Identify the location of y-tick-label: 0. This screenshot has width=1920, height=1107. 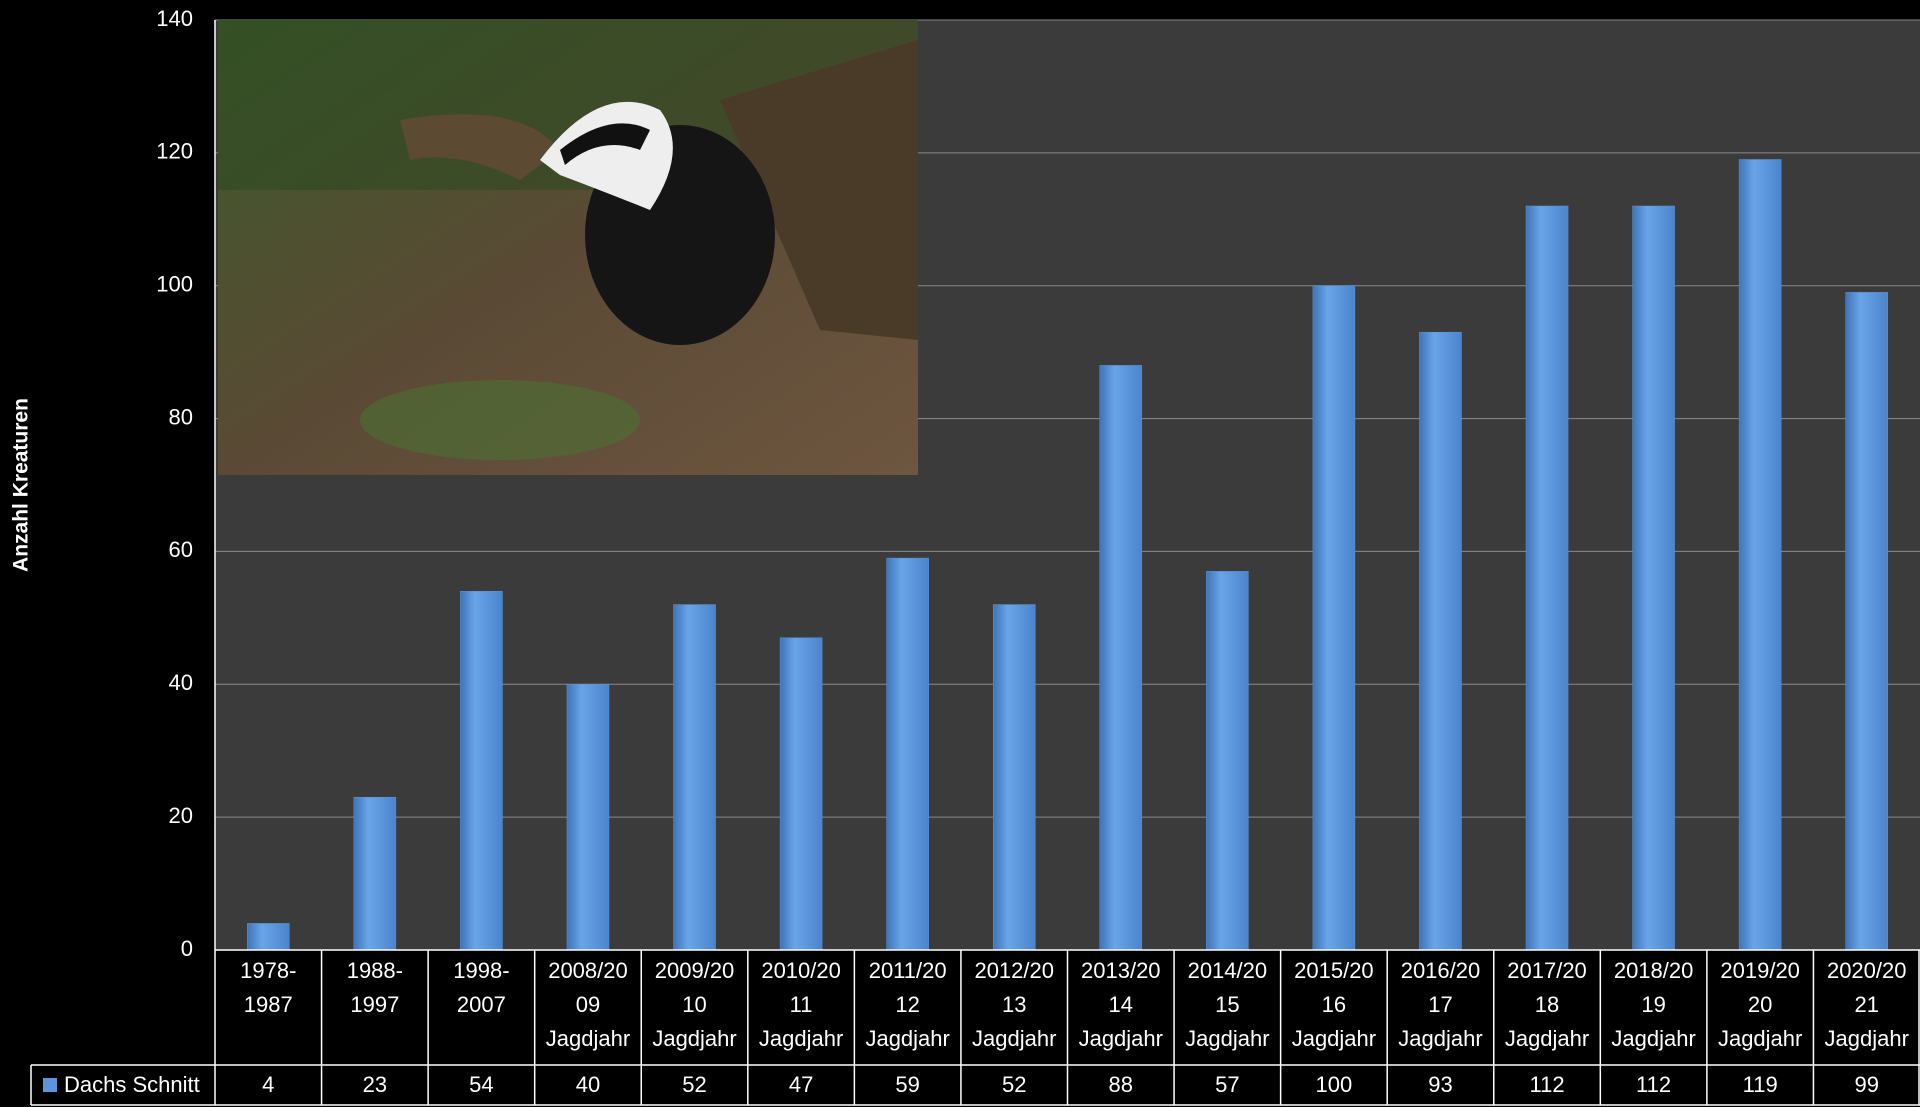
(187, 948).